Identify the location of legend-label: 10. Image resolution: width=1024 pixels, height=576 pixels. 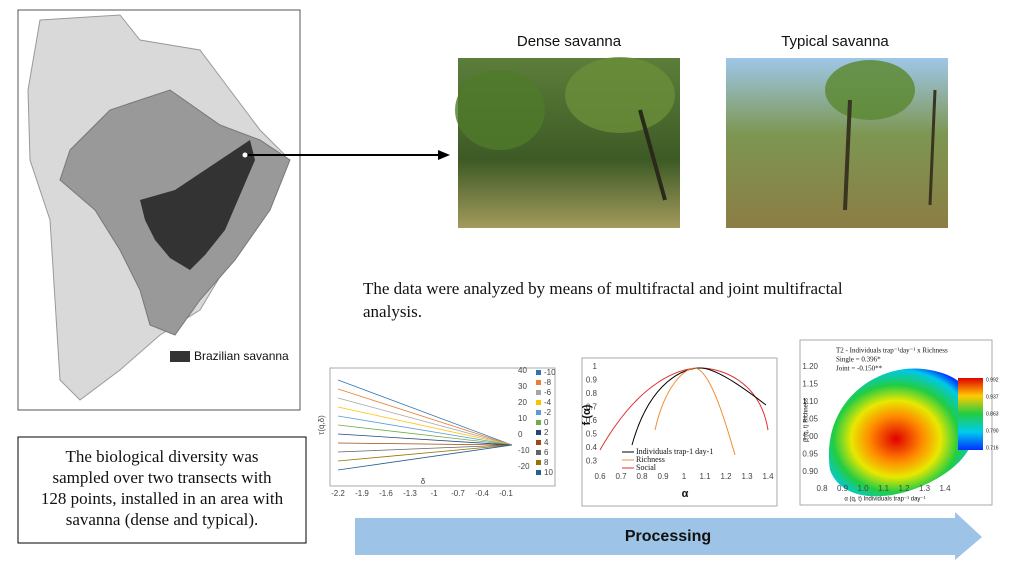
(548, 472).